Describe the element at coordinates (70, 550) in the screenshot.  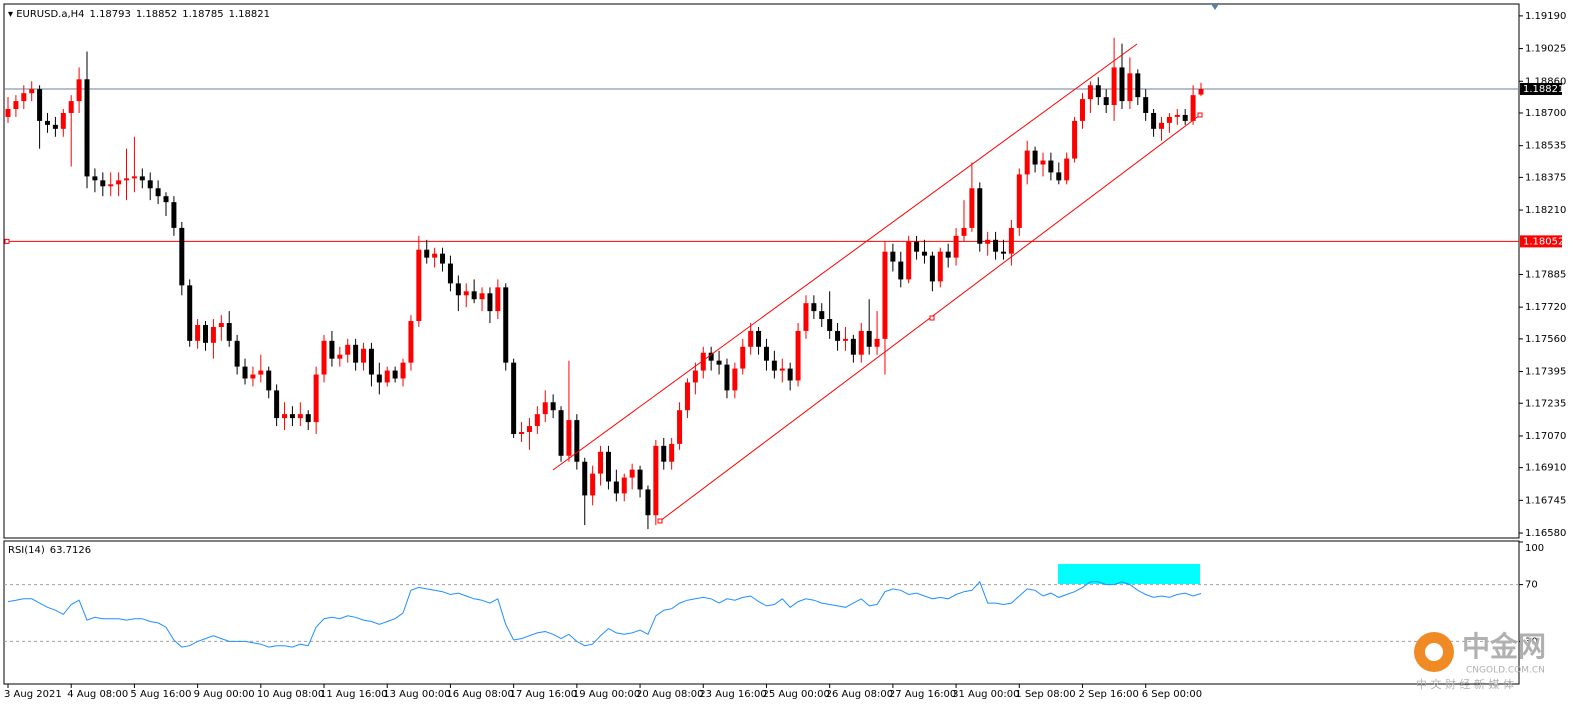
I see `rsi-value: 63.7126` at that location.